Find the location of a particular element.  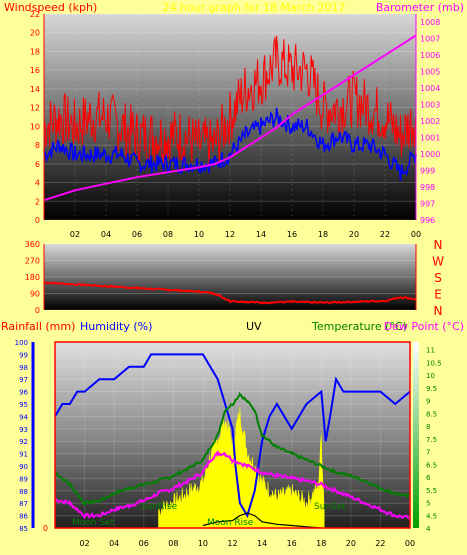

annotation-moon-set: Moon Set is located at coordinates (93, 523).